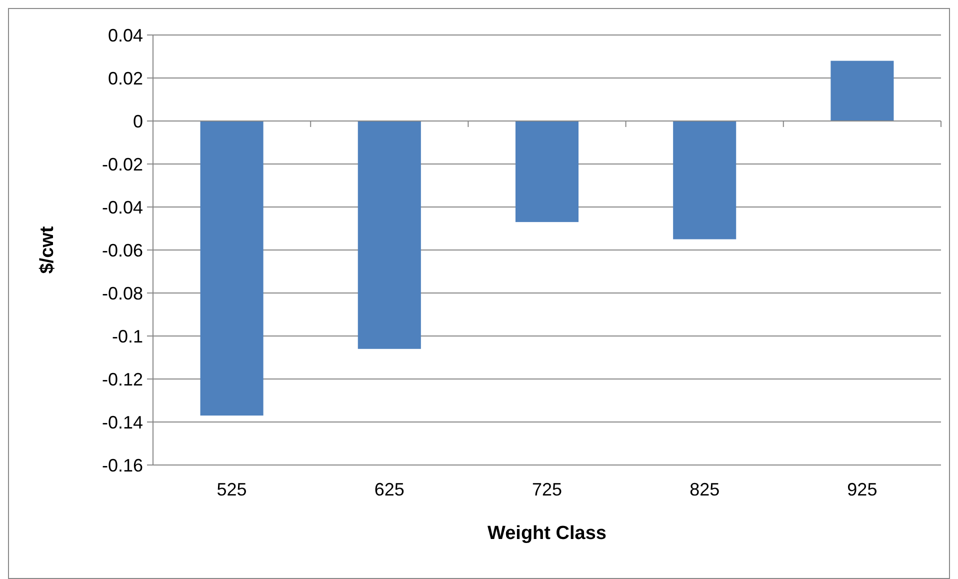 The width and height of the screenshot is (958, 579). I want to click on y-axis-title: $/cwt, so click(47, 250).